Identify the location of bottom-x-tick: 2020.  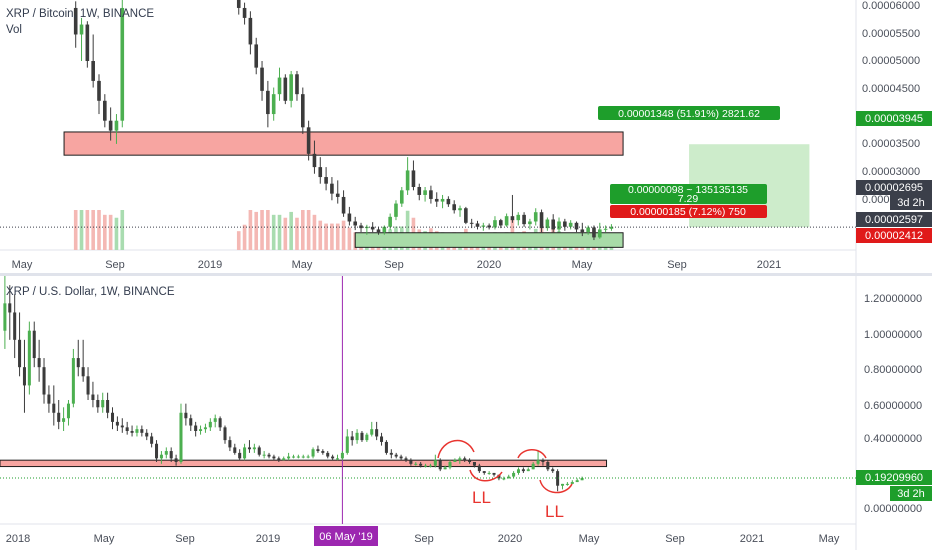
(510, 539).